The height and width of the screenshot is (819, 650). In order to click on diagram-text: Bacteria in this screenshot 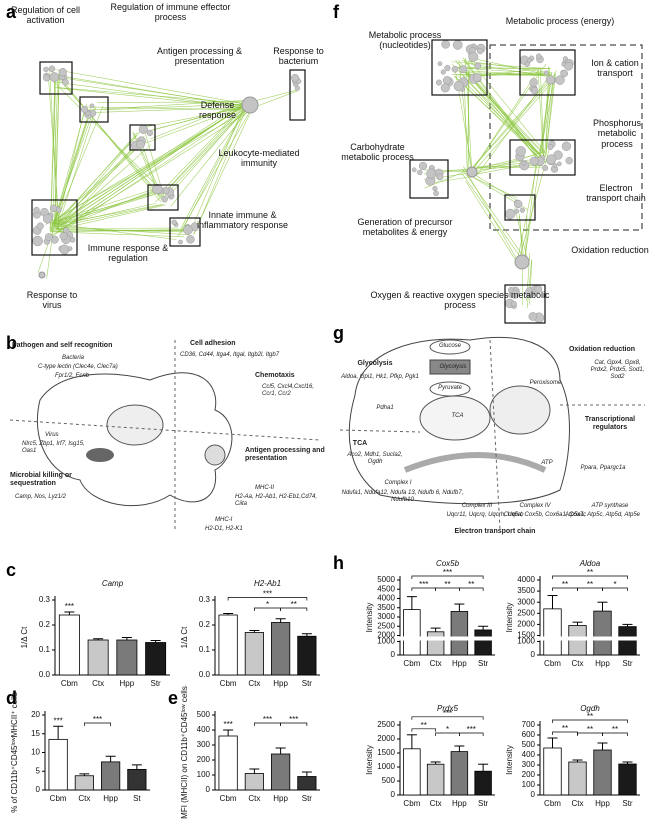, I will do `click(73, 358)`.